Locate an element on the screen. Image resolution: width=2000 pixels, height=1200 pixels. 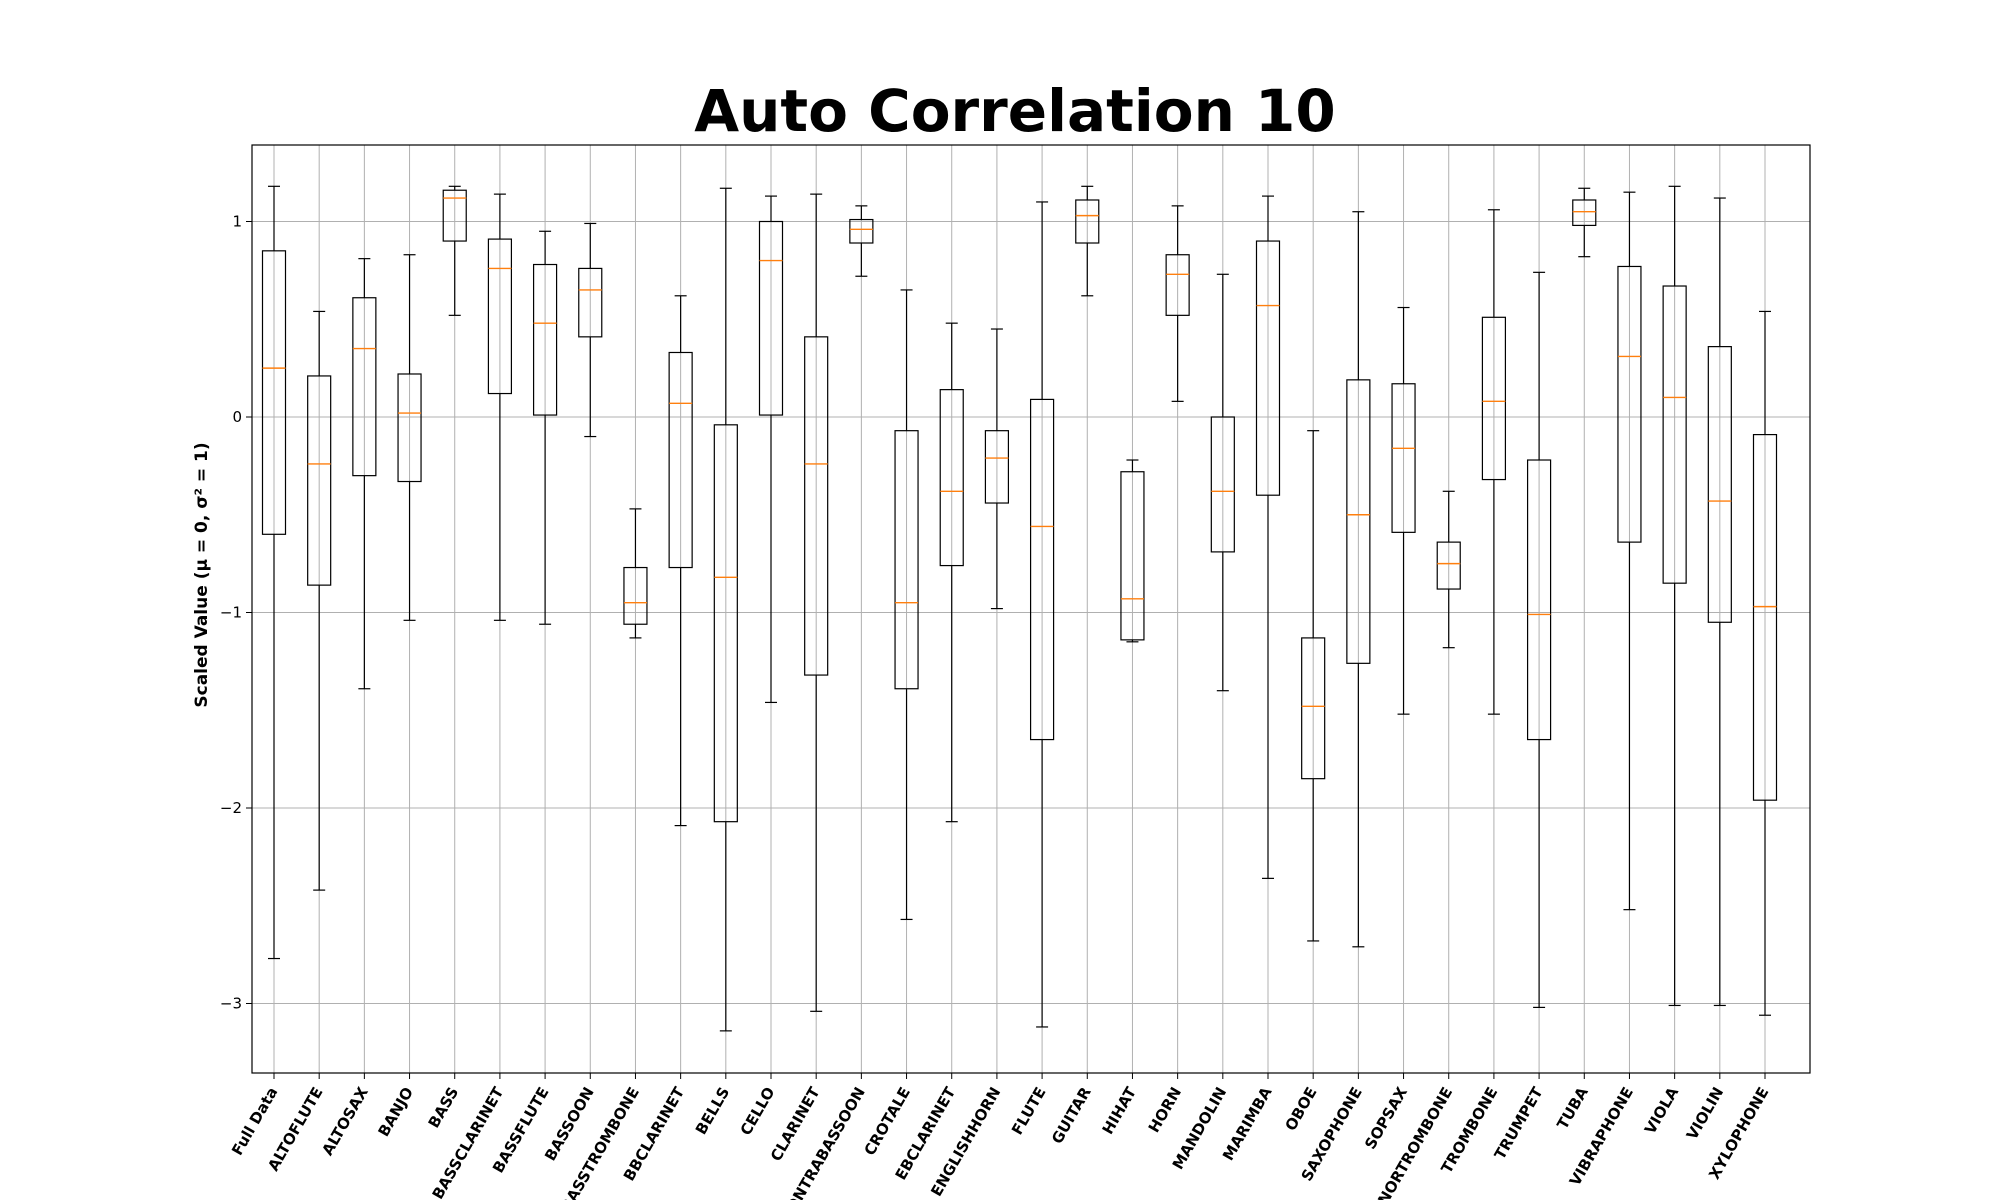
x-tick-label: TUBA is located at coordinates (1572, 1108).